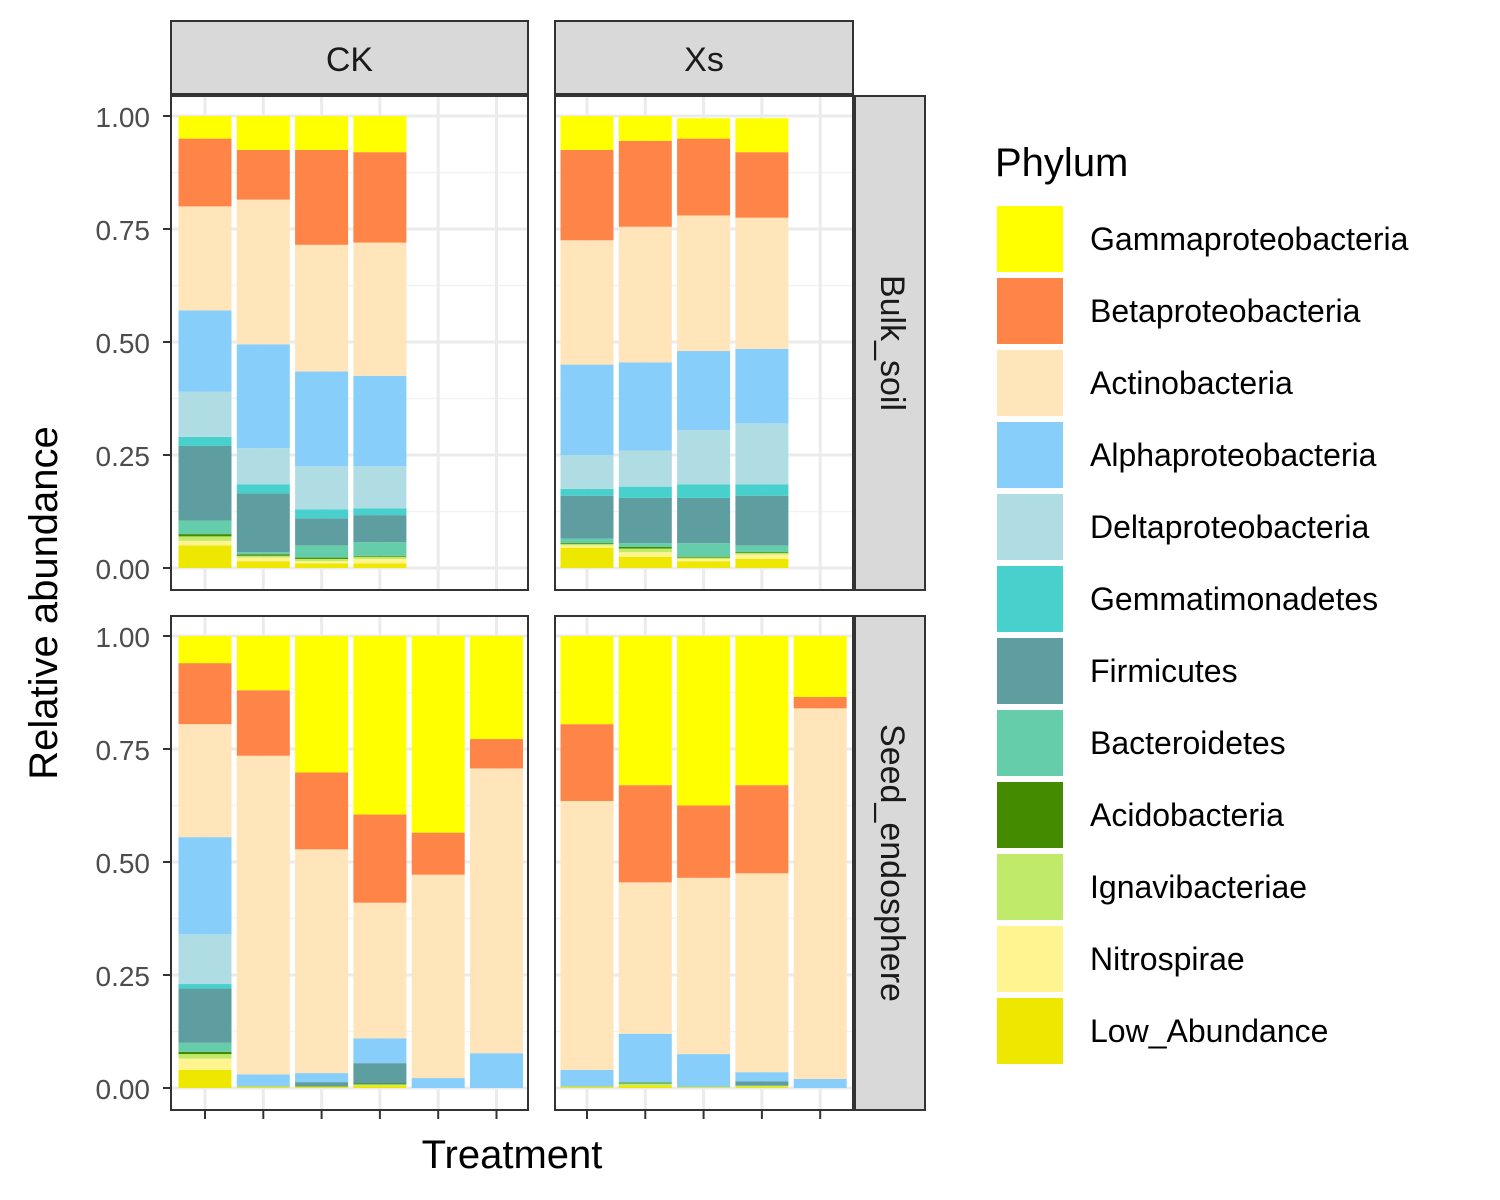 The width and height of the screenshot is (1500, 1200). Describe the element at coordinates (1140, 815) in the screenshot. I see `legend-item-acidobacteria: Acidobacteria` at that location.